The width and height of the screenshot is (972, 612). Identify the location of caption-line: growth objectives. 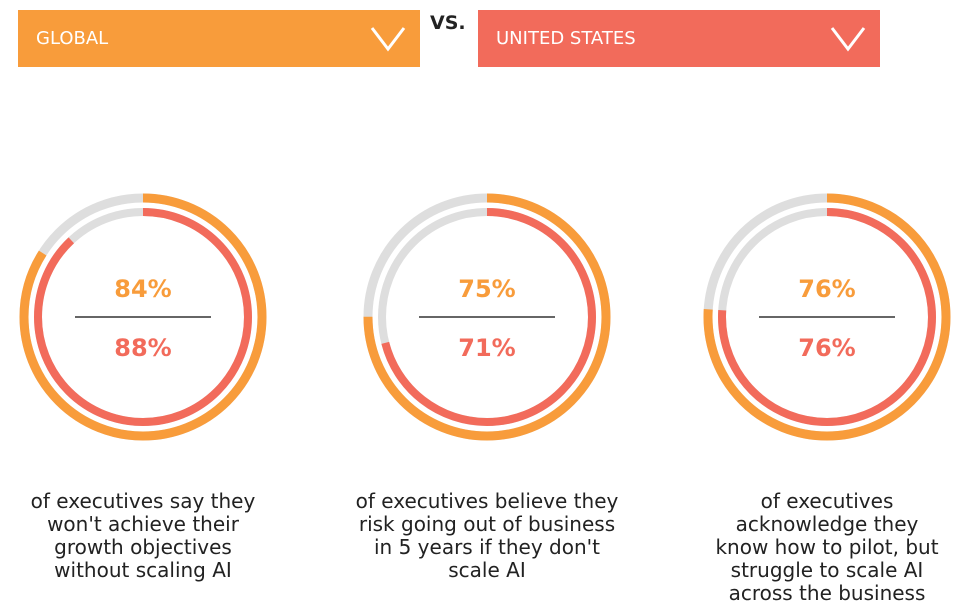
(143, 547).